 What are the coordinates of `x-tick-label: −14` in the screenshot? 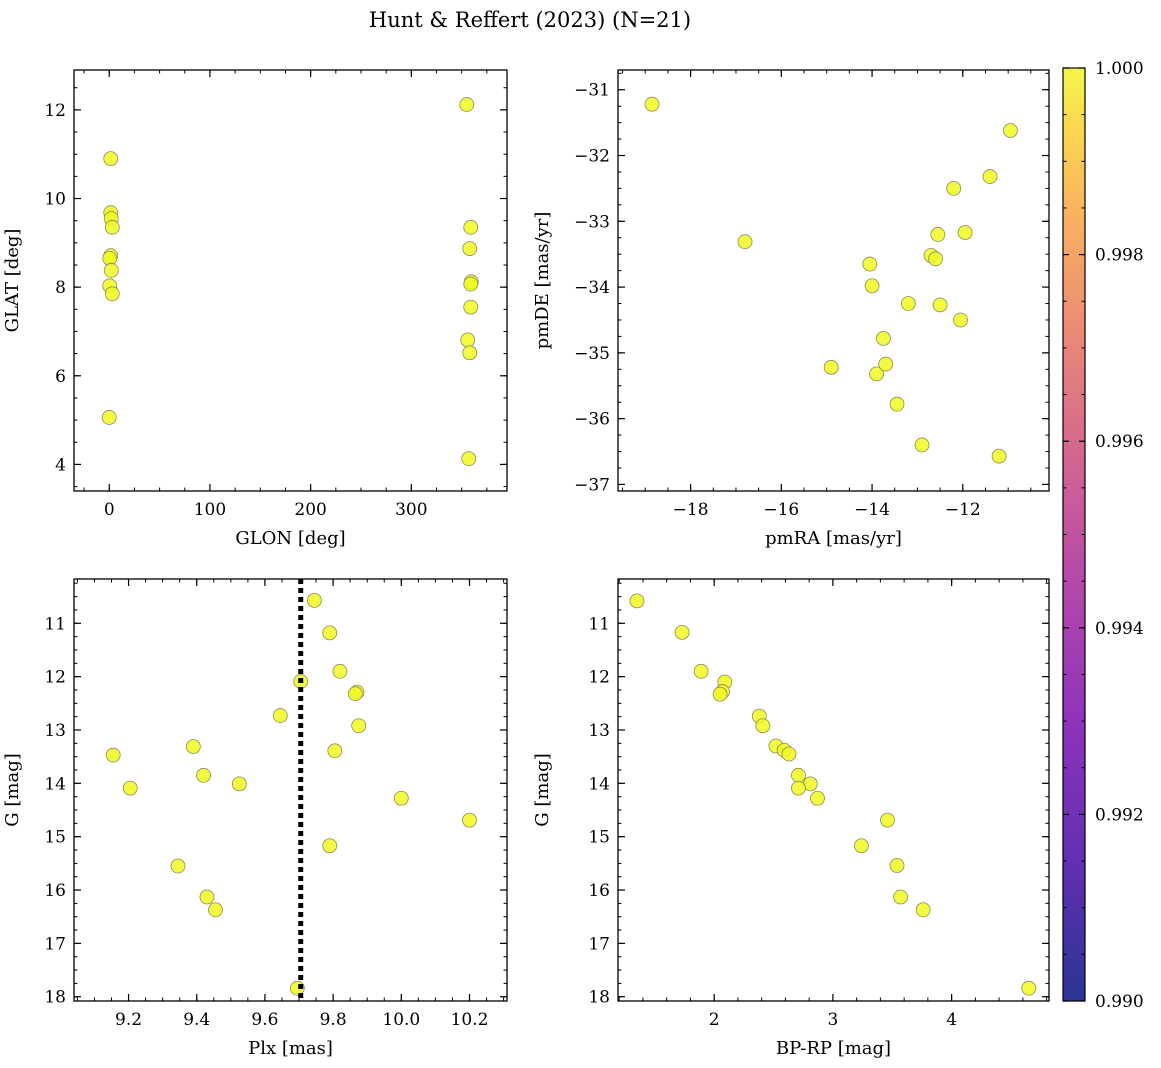 It's located at (872, 510).